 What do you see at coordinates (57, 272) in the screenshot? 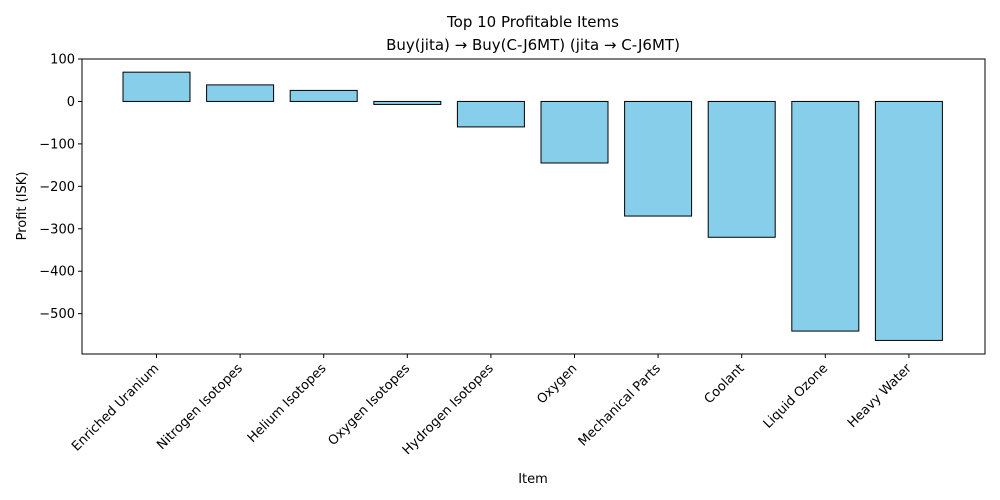
I see `y-tick-label: −400` at bounding box center [57, 272].